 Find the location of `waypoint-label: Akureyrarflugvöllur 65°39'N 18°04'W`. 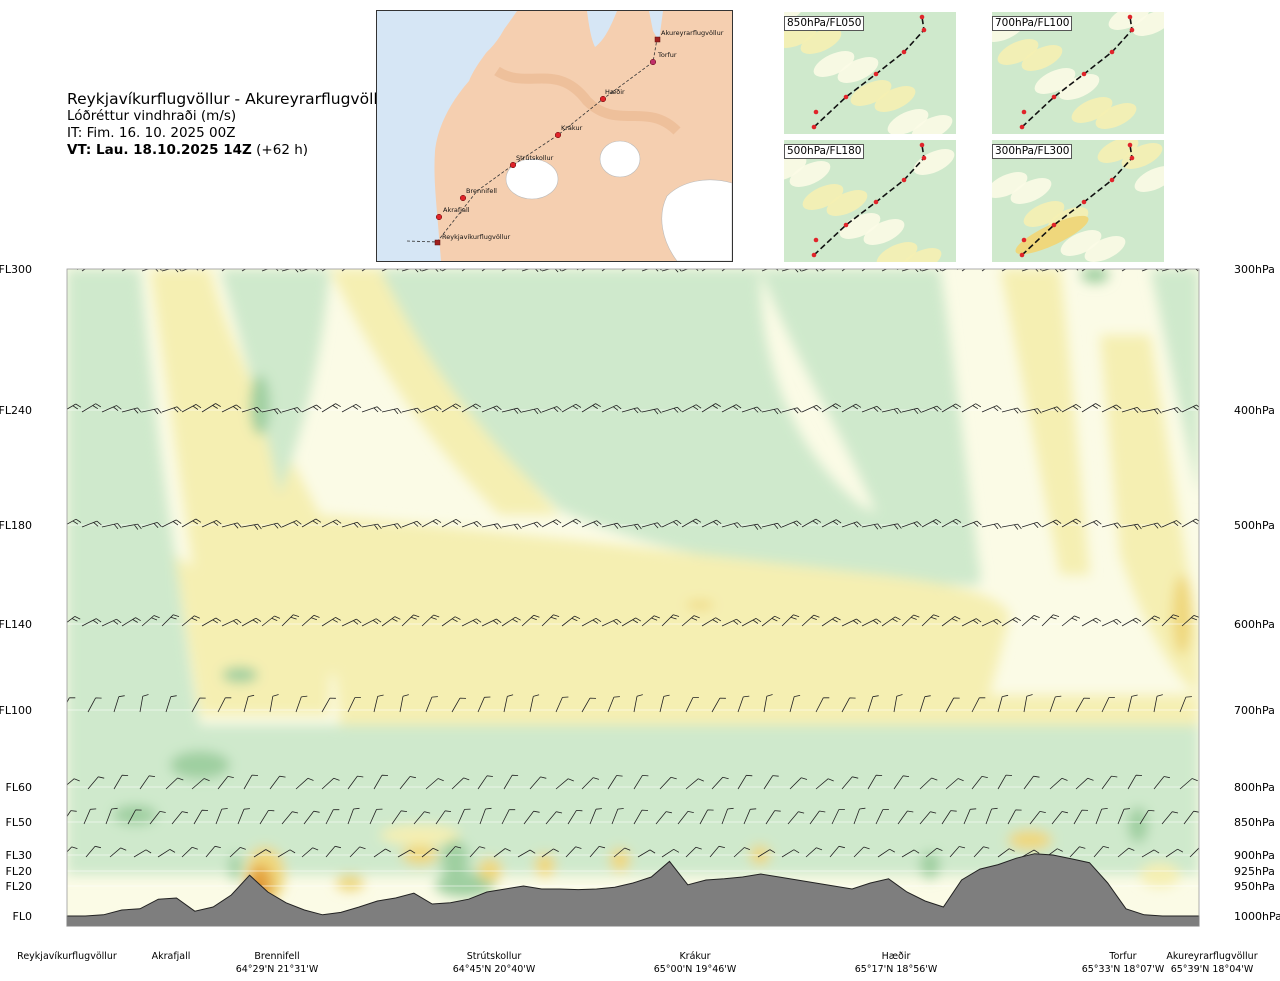

waypoint-label: Akureyrarflugvöllur 65°39'N 18°04'W is located at coordinates (1211, 963).